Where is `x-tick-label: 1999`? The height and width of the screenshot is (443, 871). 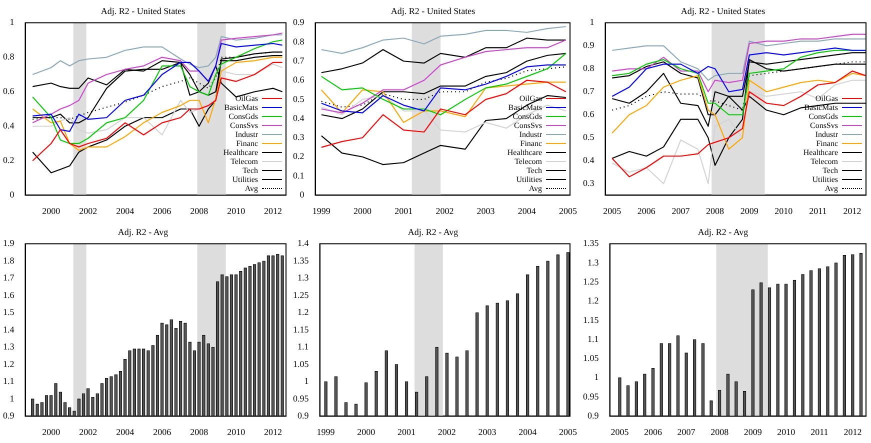
x-tick-label: 1999 is located at coordinates (326, 431).